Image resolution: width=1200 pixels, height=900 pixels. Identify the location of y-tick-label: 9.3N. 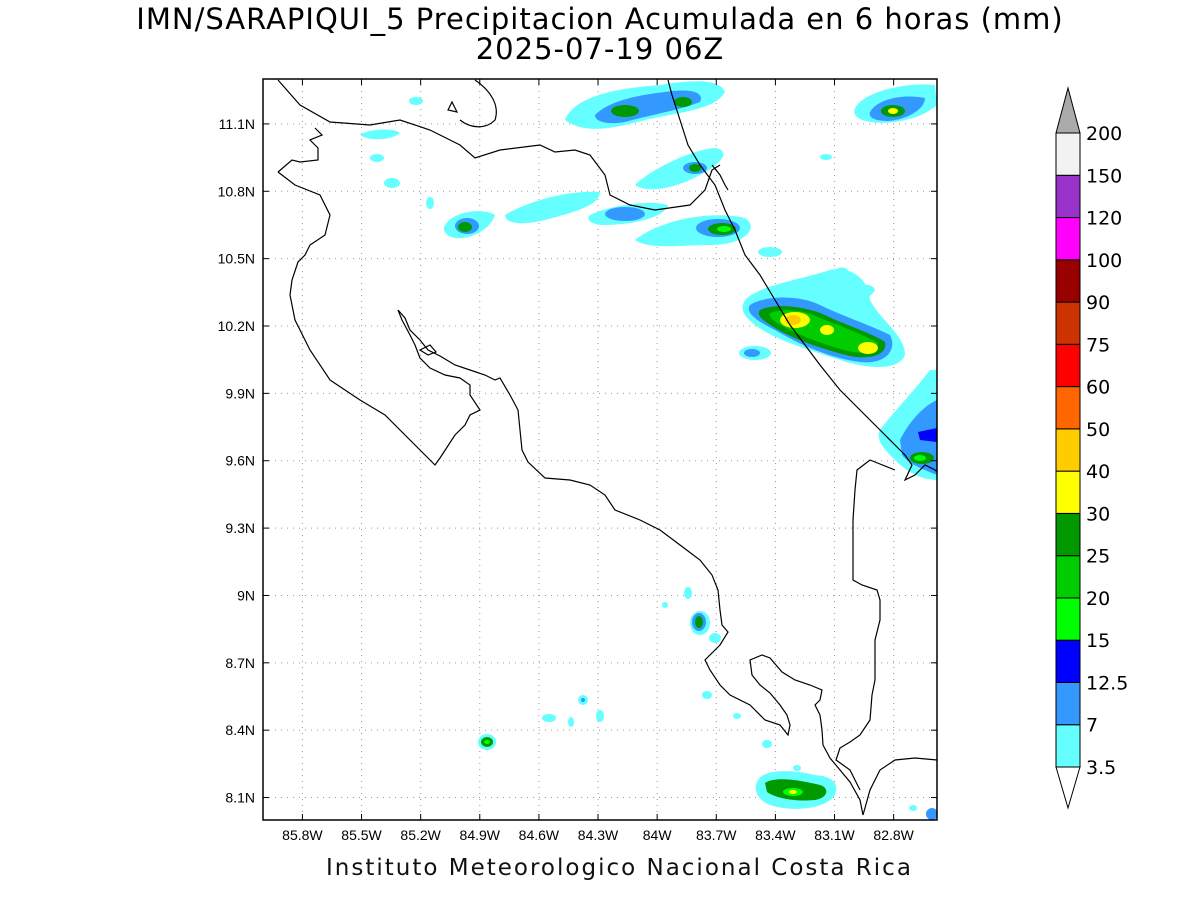
(240, 528).